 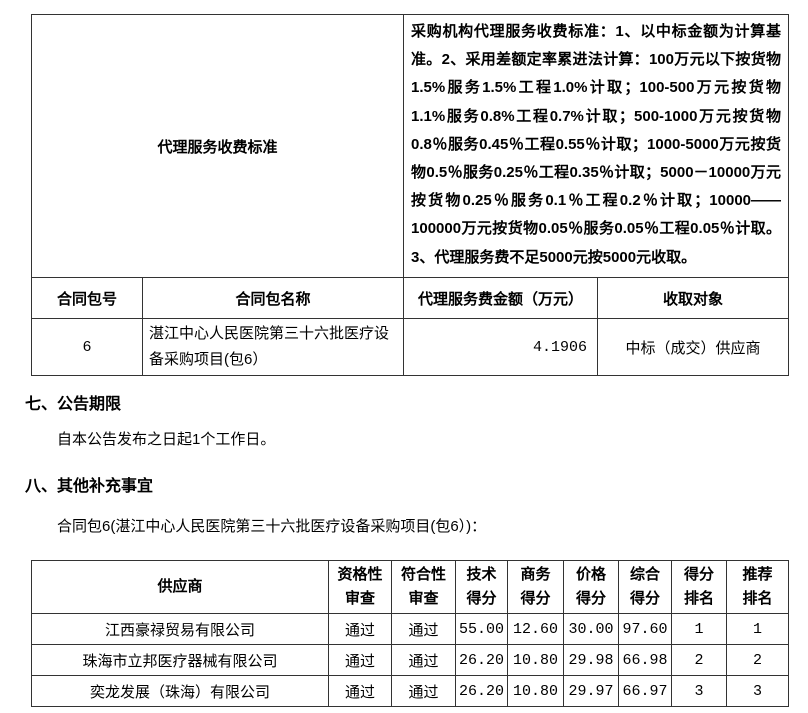 I want to click on score-rank-cell: 3, so click(x=699, y=691).